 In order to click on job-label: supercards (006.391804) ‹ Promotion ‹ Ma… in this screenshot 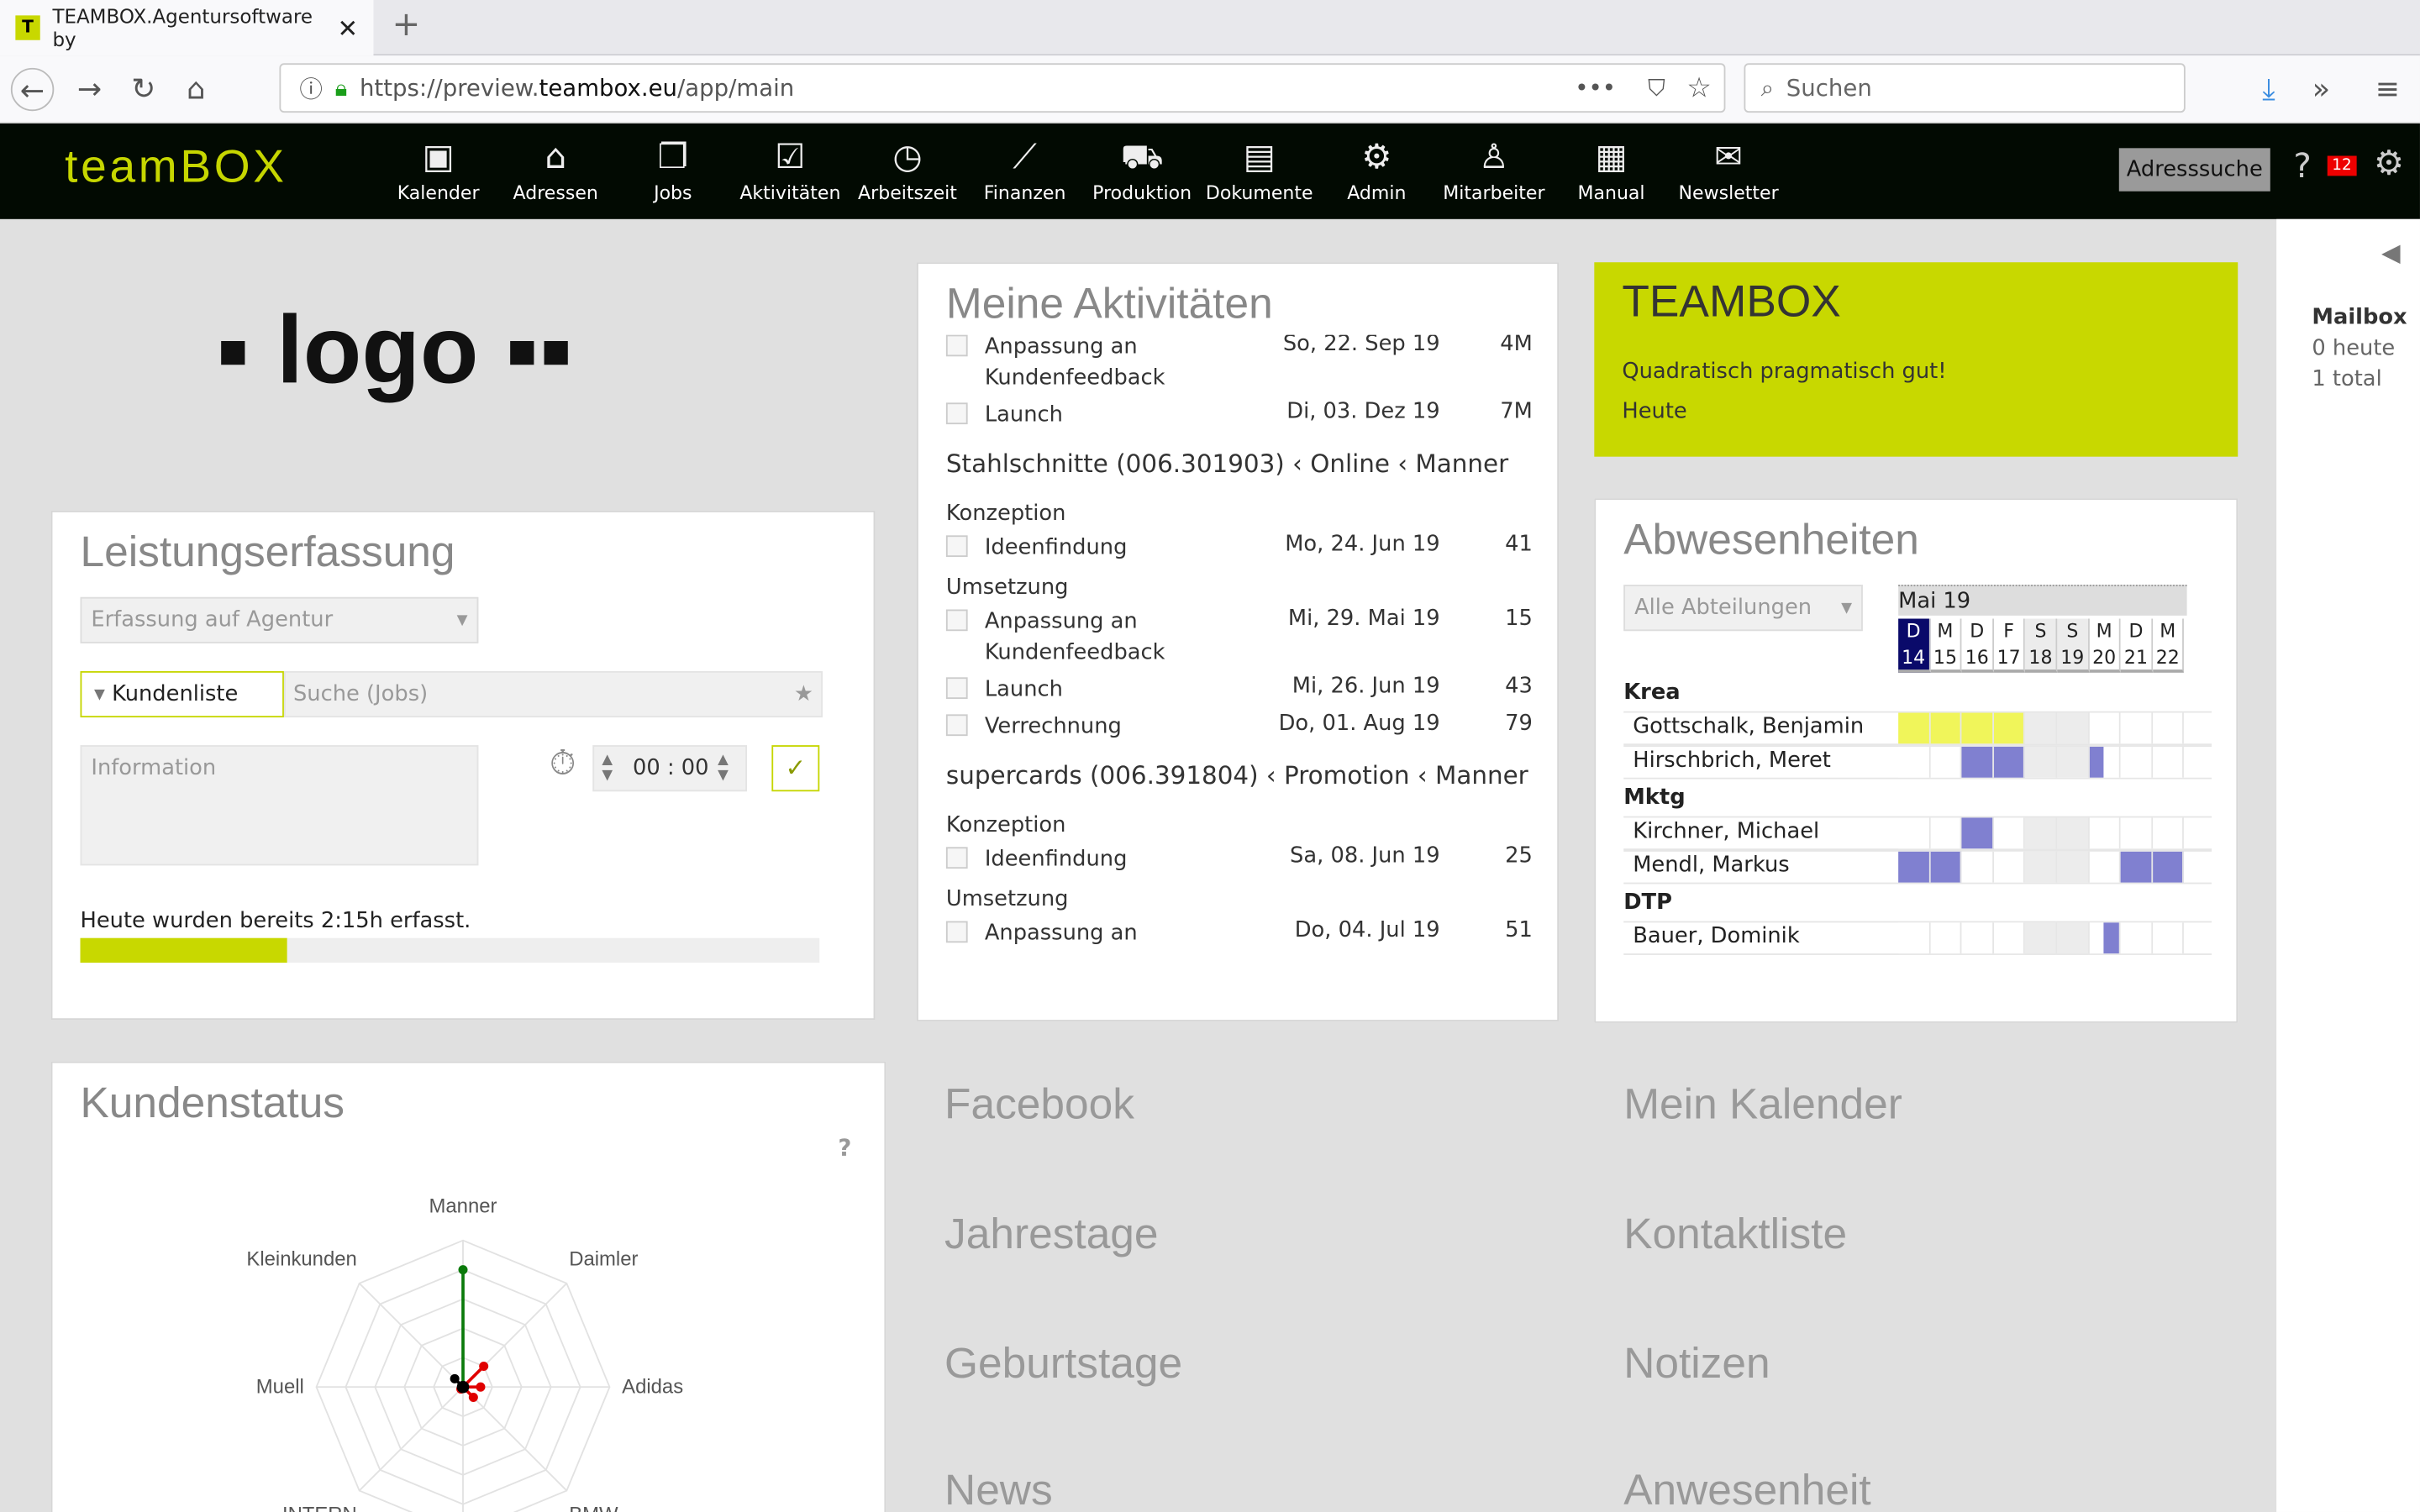, I will do `click(1236, 775)`.